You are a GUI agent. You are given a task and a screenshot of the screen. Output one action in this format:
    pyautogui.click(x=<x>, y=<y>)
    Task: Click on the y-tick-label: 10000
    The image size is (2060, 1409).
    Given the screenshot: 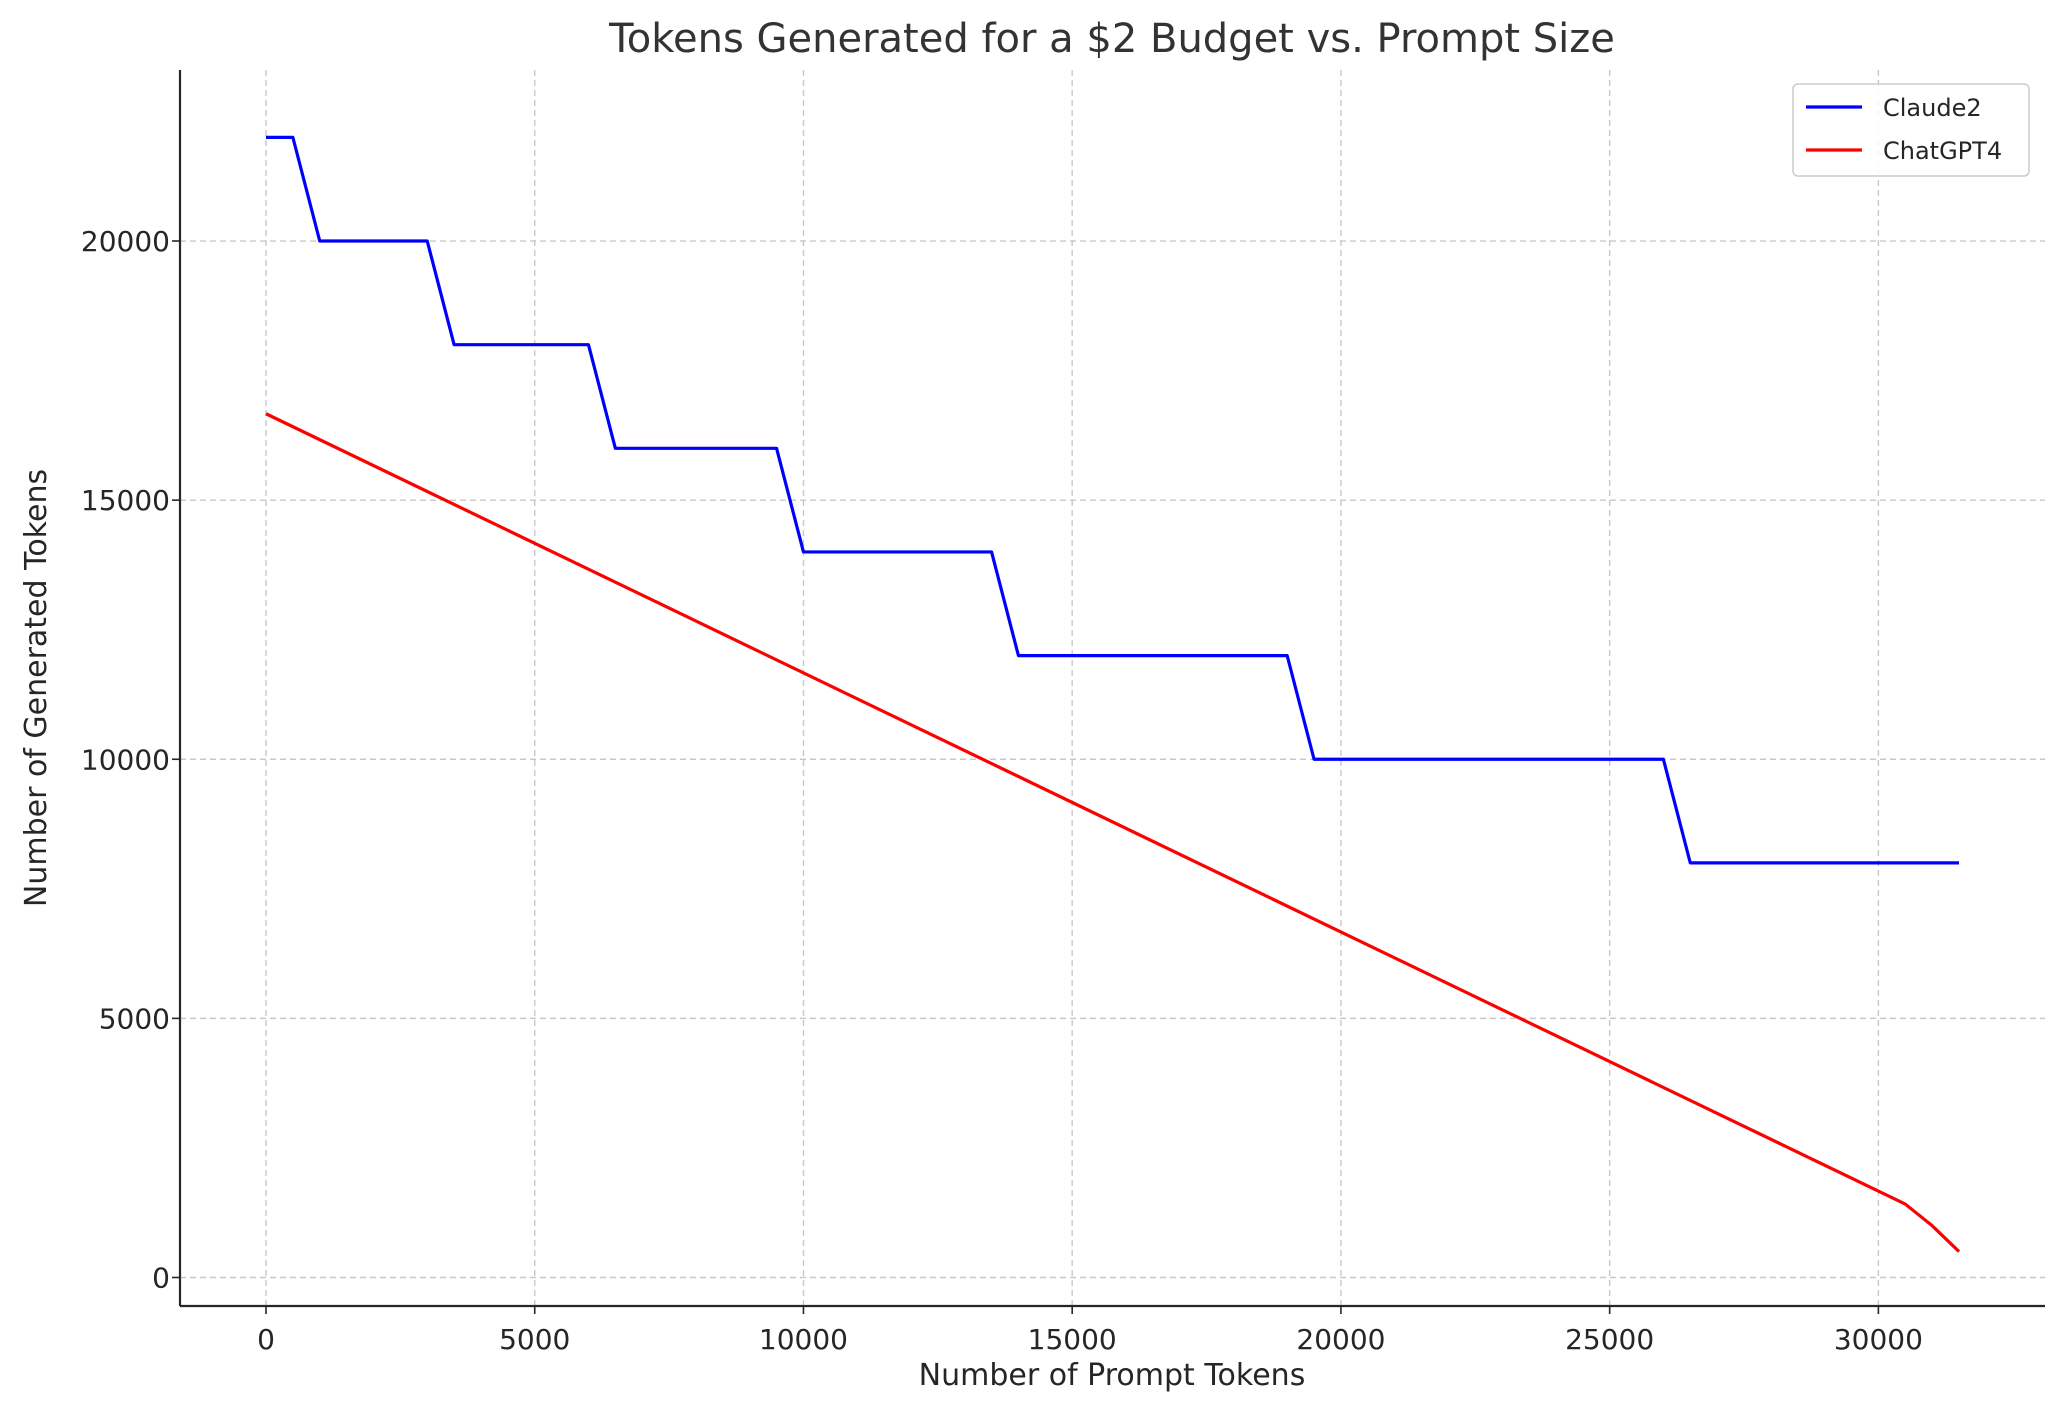 What is the action you would take?
    pyautogui.click(x=125, y=759)
    